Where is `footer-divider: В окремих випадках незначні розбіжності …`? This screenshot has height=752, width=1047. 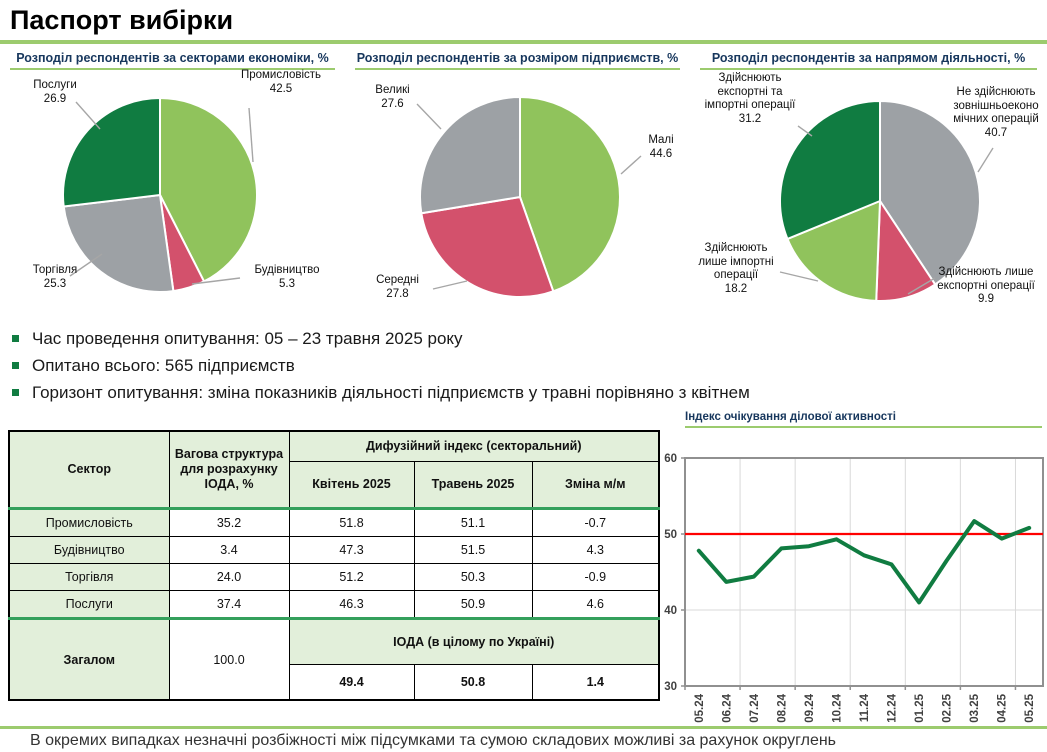 footer-divider: В окремих випадках незначні розбіжності … is located at coordinates (523, 738).